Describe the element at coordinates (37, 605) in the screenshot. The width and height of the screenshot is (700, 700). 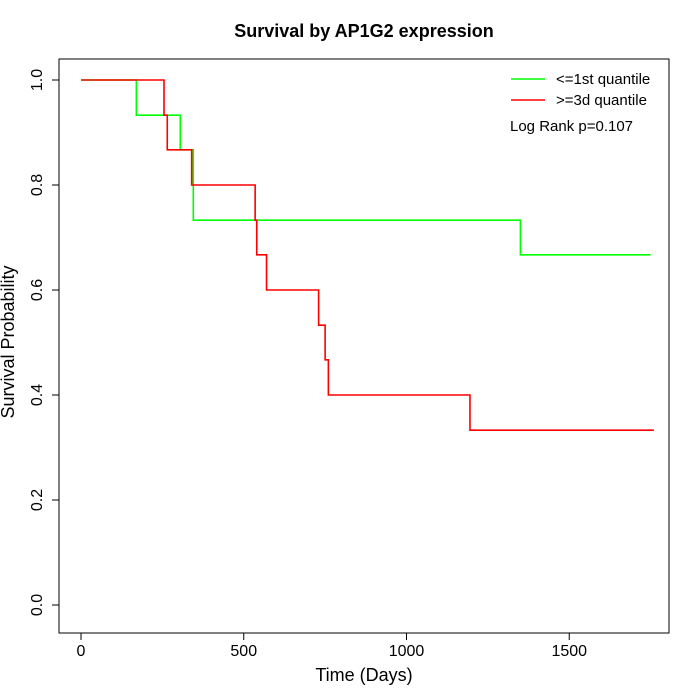
I see `y-tick-label: 0.0` at that location.